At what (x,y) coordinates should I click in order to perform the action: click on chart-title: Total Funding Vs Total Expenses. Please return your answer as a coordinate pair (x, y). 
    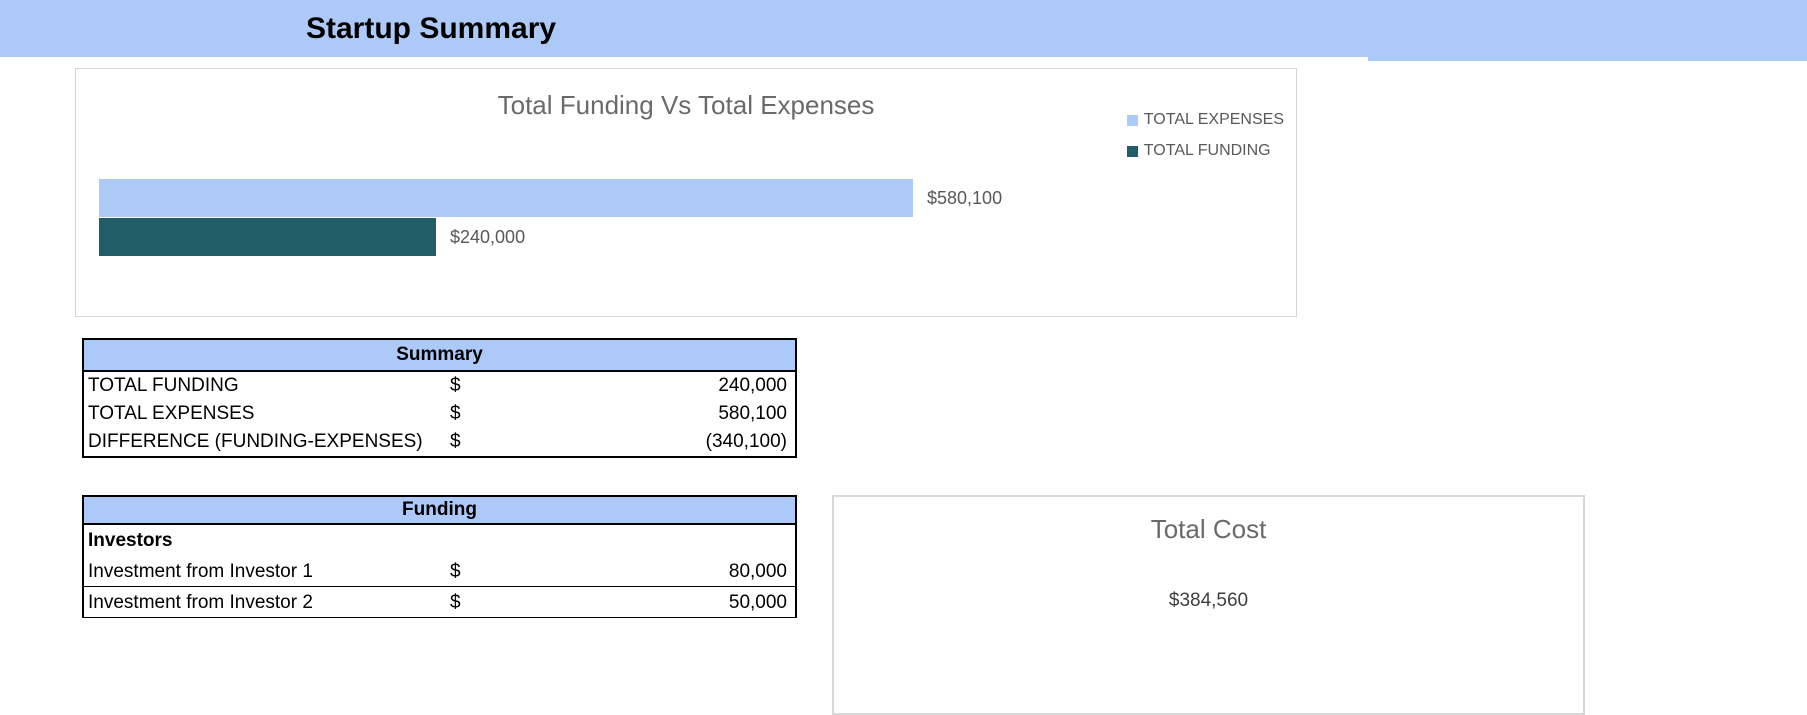
    Looking at the image, I should click on (686, 105).